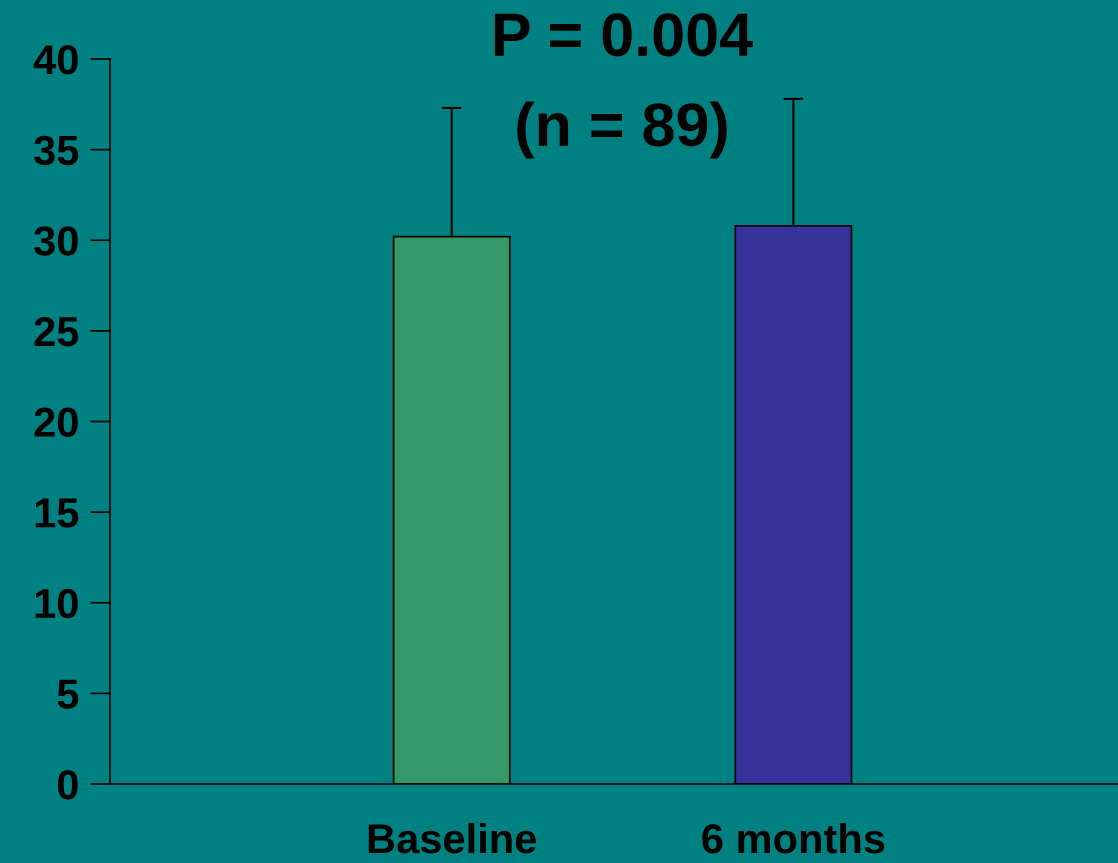 The width and height of the screenshot is (1118, 863). What do you see at coordinates (56, 241) in the screenshot?
I see `y-tick-label: 30` at bounding box center [56, 241].